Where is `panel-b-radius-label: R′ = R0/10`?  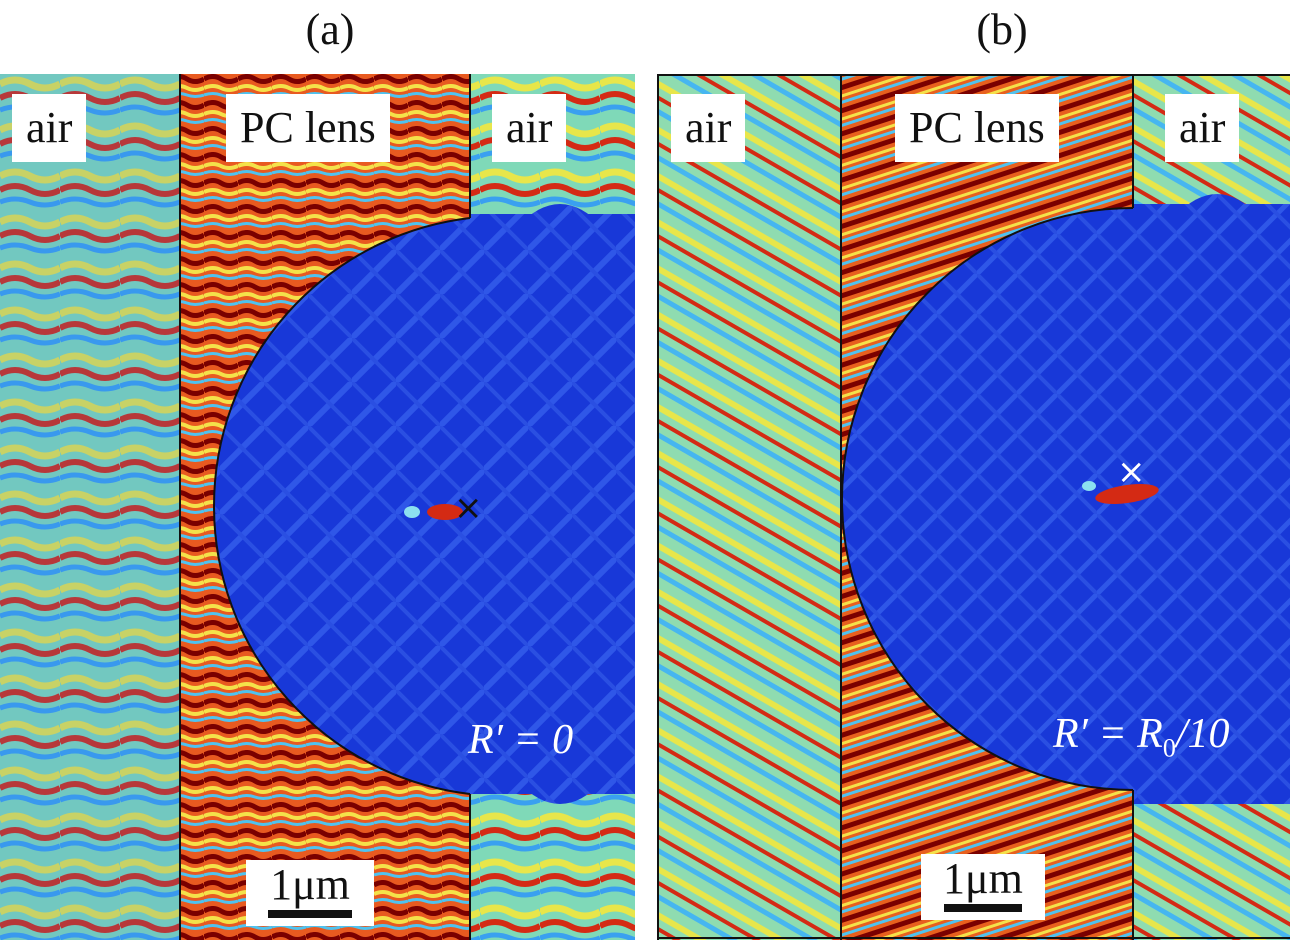
panel-b-radius-label: R′ = R0/10 is located at coordinates (1141, 736).